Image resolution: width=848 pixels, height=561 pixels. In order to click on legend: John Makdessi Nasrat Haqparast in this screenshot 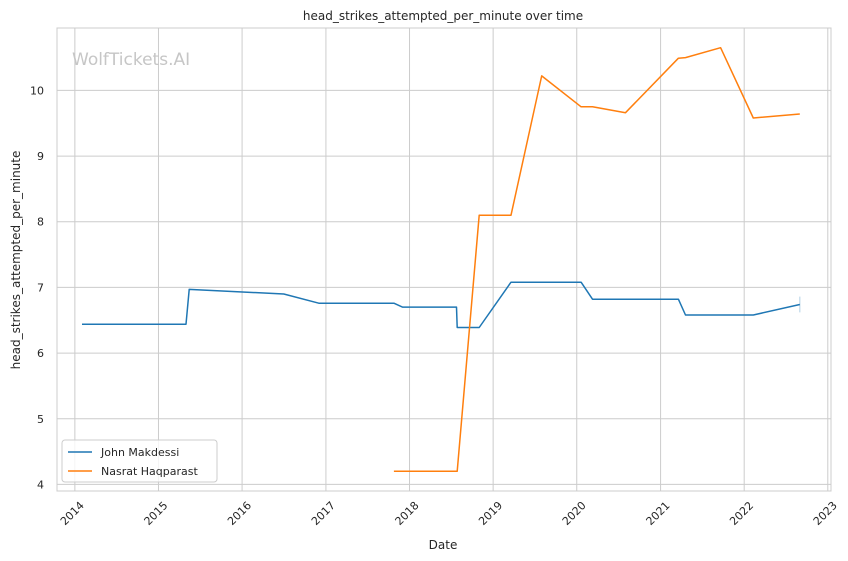, I will do `click(139, 461)`.